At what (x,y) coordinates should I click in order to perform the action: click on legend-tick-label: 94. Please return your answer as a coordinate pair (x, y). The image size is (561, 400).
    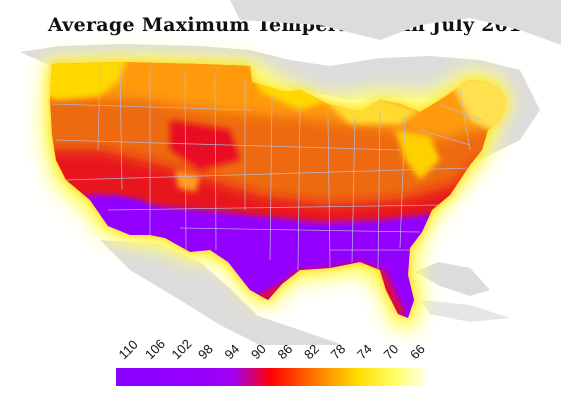
    Looking at the image, I should click on (232, 351).